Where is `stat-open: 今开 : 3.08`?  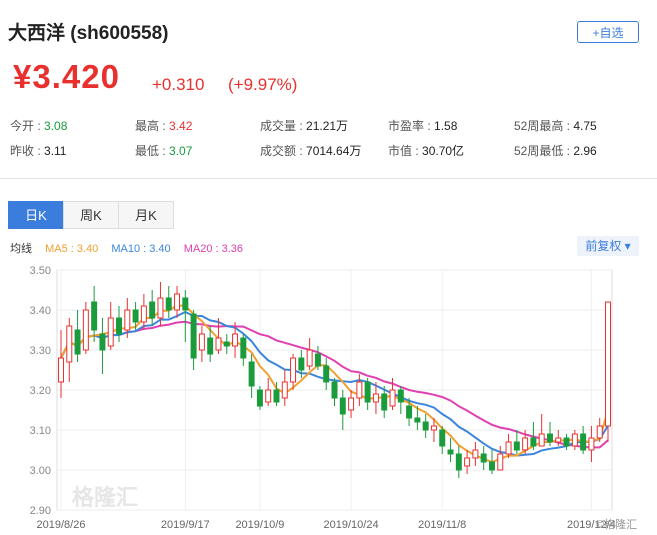 stat-open: 今开 : 3.08 is located at coordinates (38, 125).